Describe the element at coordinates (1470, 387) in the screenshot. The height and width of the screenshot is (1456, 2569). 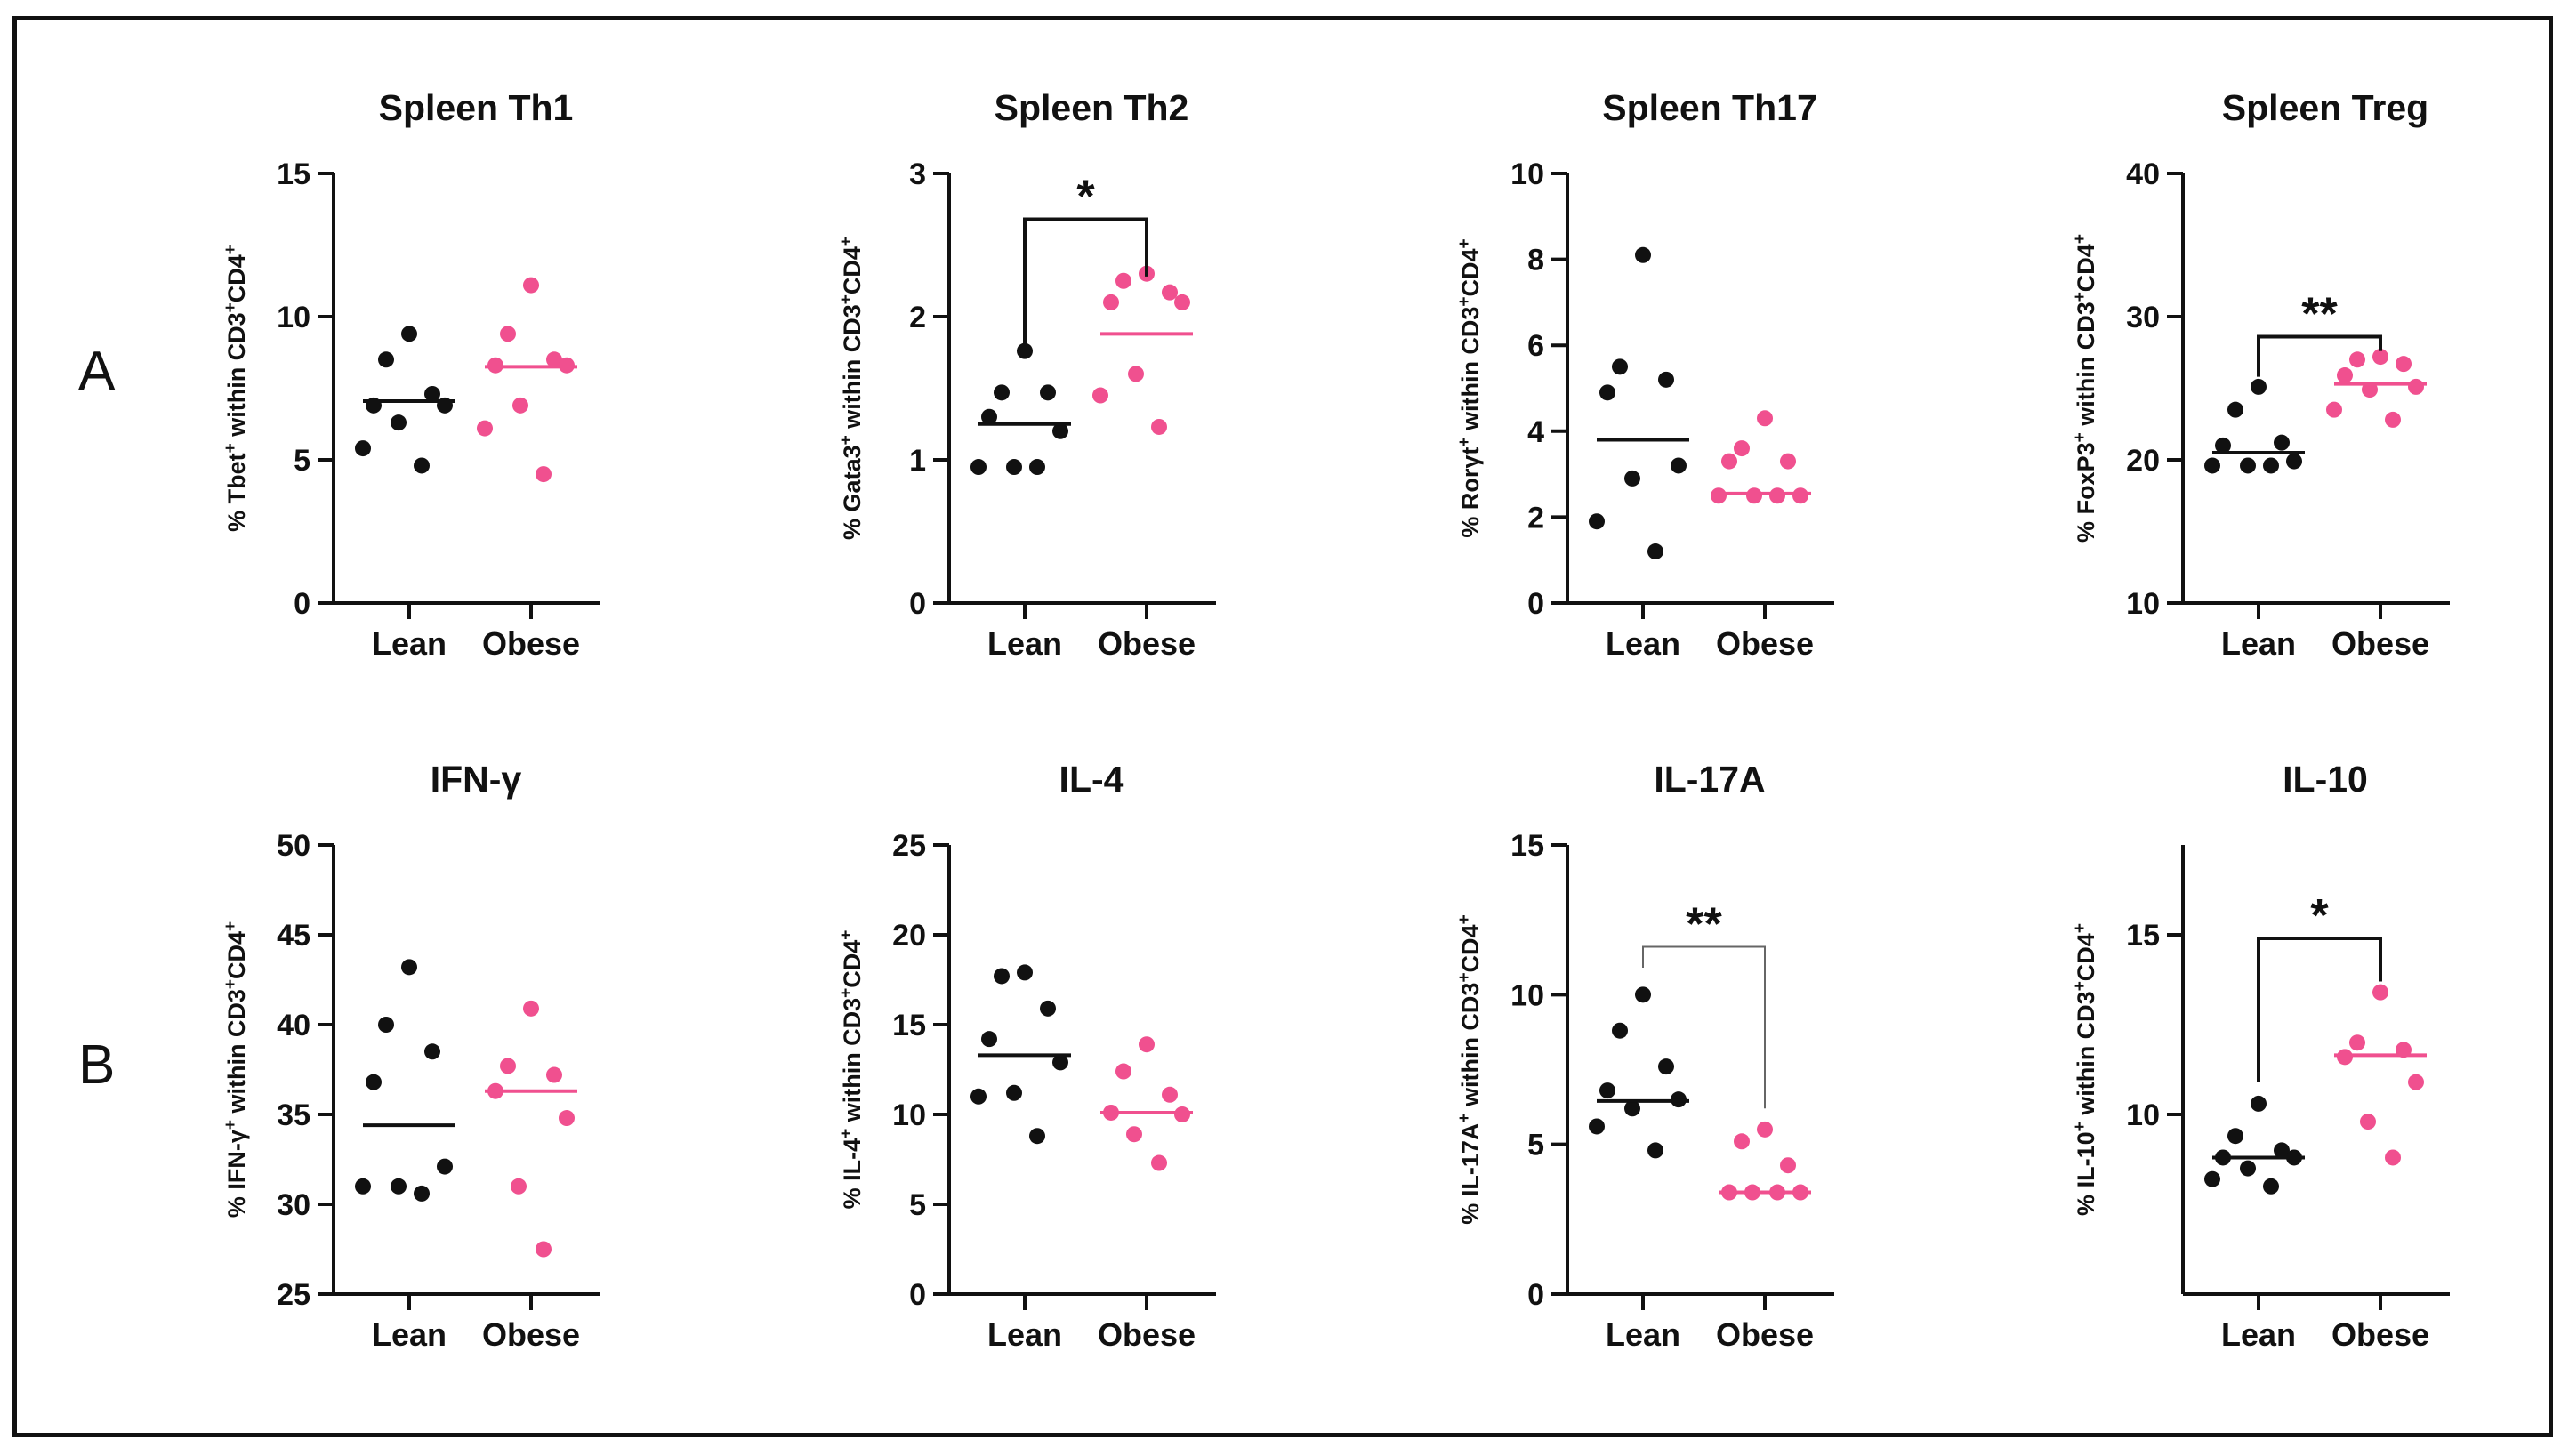
I see `y-axis-label: % Rorγt+ within CD3+CD4+` at that location.